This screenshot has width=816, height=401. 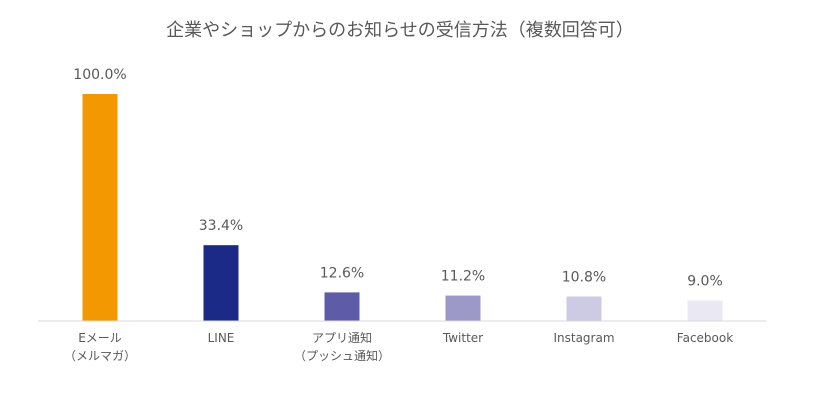 I want to click on data-label-1: 33.4%, so click(x=221, y=226).